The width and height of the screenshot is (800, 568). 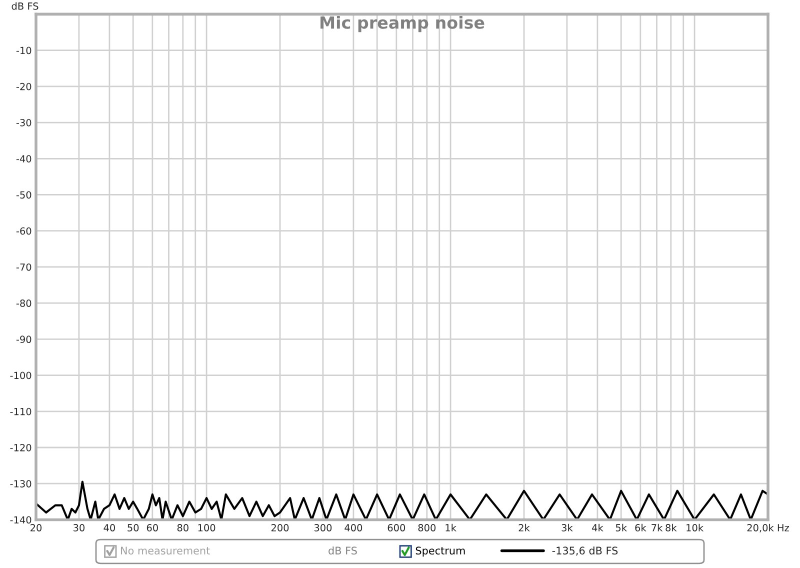 What do you see at coordinates (25, 6) in the screenshot?
I see `y-axis-title: dB FS` at bounding box center [25, 6].